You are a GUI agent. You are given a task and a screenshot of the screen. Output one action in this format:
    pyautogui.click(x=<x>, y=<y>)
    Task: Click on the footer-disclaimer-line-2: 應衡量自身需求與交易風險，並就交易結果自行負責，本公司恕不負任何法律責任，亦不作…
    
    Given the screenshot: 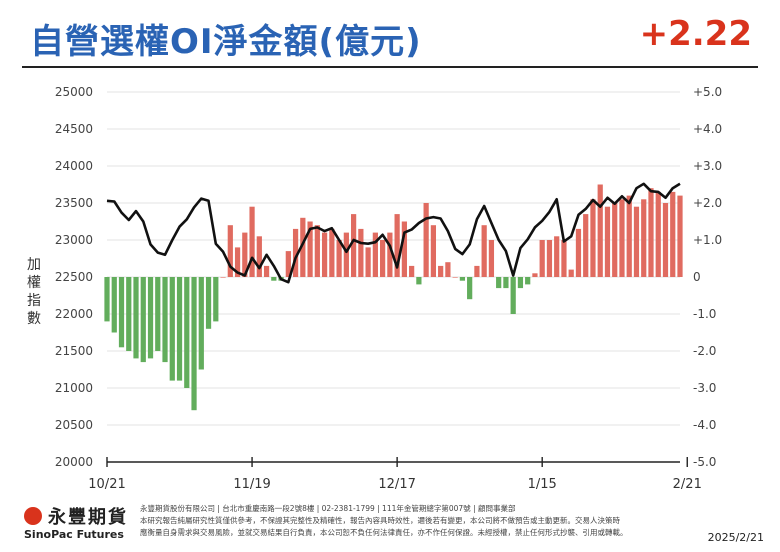 What is the action you would take?
    pyautogui.click(x=384, y=532)
    